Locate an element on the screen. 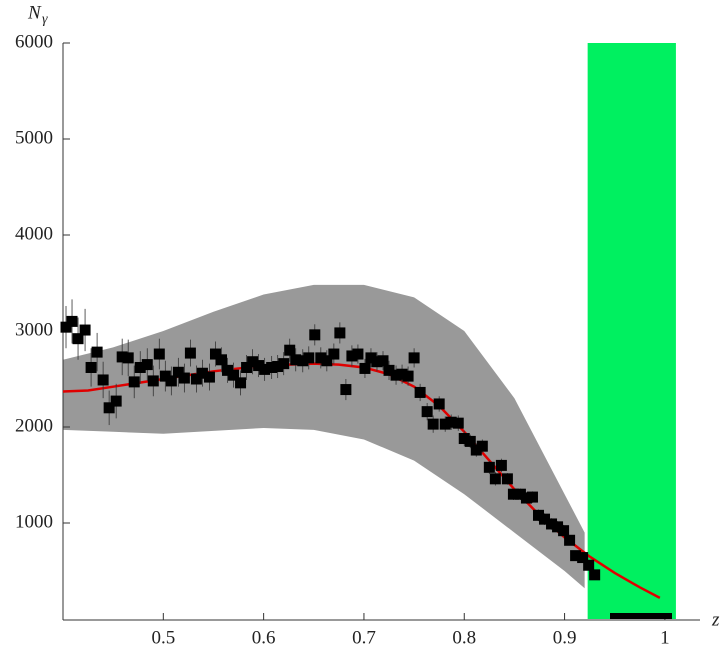 Image resolution: width=726 pixels, height=658 pixels. x-axis-label: z is located at coordinates (715, 619).